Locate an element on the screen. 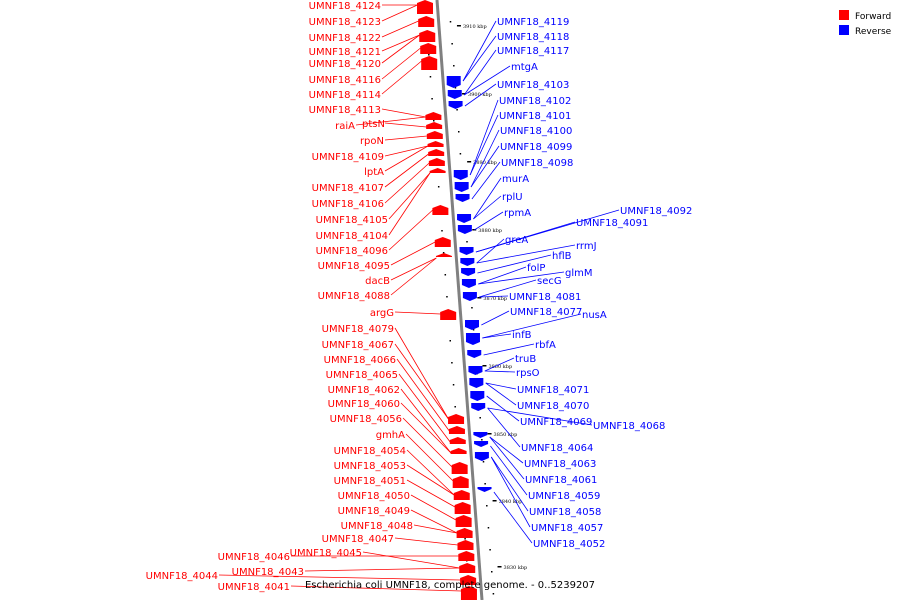 The image size is (900, 600). forward-gene-label: UMNF18_4067 is located at coordinates (358, 345).